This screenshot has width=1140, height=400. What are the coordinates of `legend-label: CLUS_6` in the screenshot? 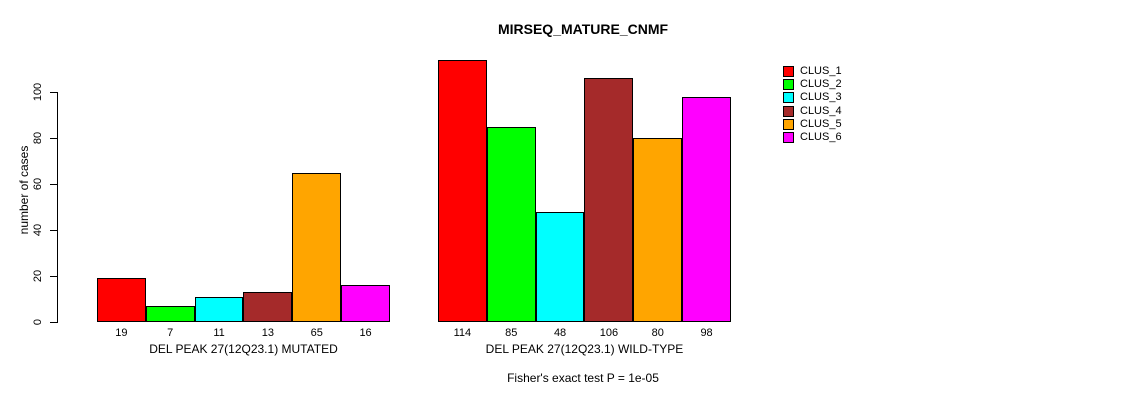 It's located at (821, 137).